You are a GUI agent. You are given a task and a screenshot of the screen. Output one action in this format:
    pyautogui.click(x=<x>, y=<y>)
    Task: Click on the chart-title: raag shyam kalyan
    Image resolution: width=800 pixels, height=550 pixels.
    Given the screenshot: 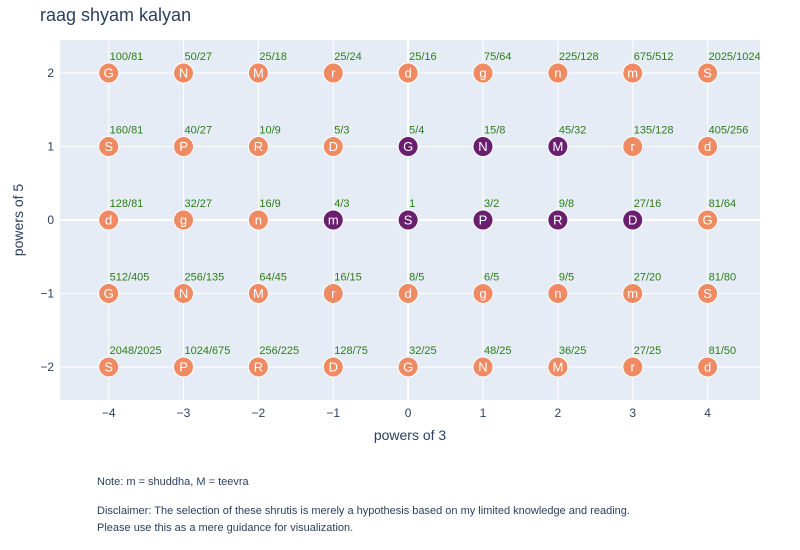 What is the action you would take?
    pyautogui.click(x=115, y=15)
    